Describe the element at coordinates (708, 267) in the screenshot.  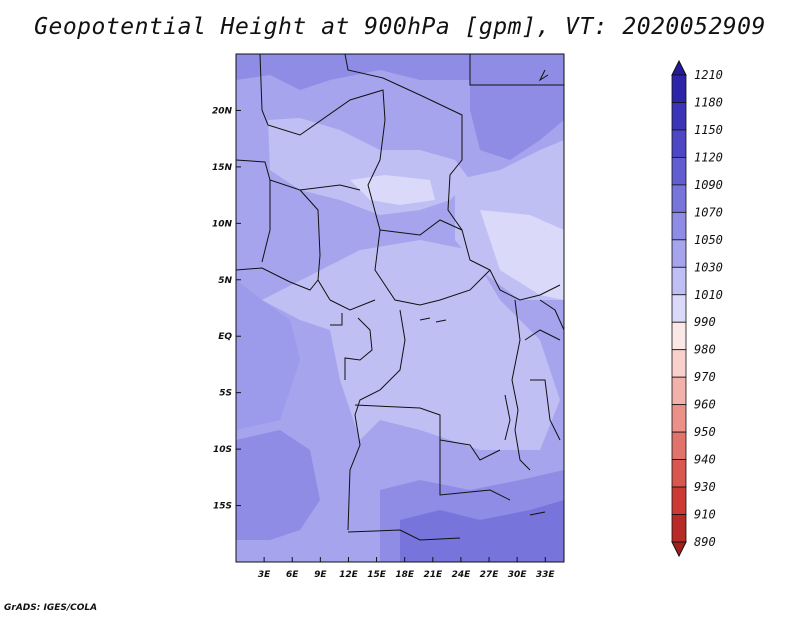
I see `colorbar-label: 1030` at that location.